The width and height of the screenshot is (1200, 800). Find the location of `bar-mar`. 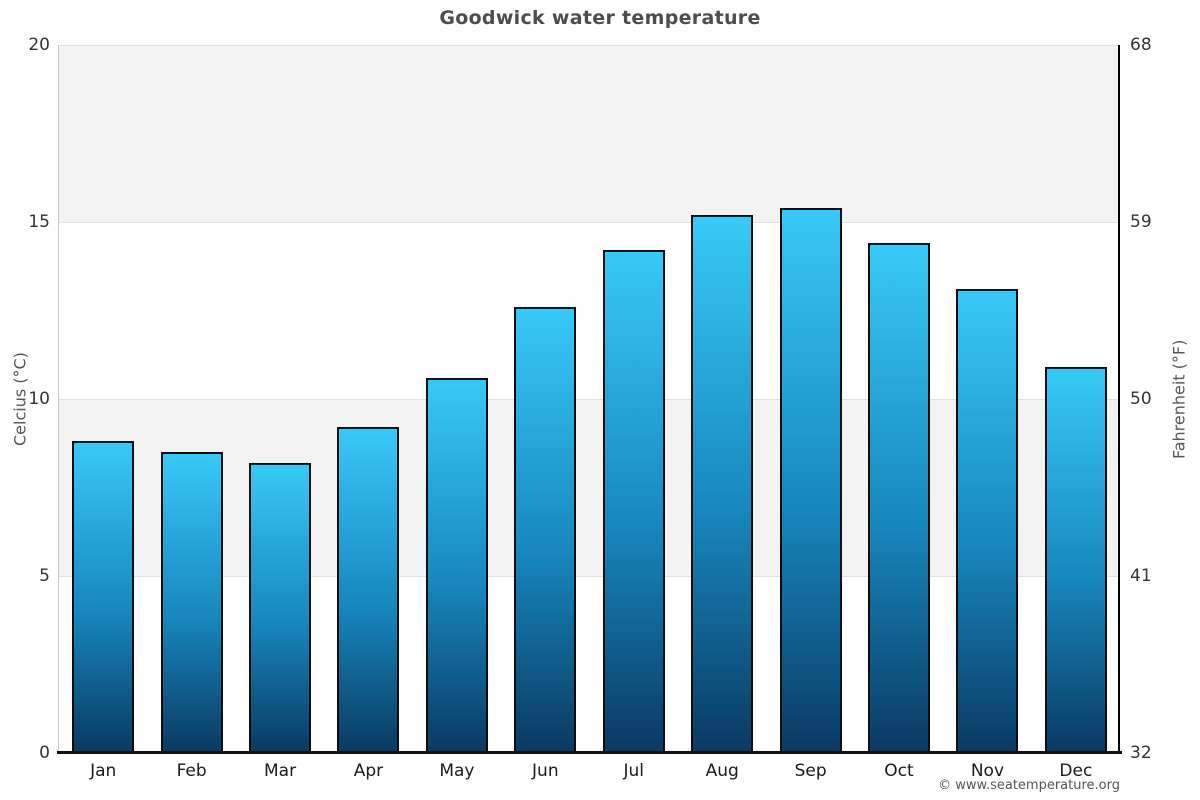

bar-mar is located at coordinates (280, 607).